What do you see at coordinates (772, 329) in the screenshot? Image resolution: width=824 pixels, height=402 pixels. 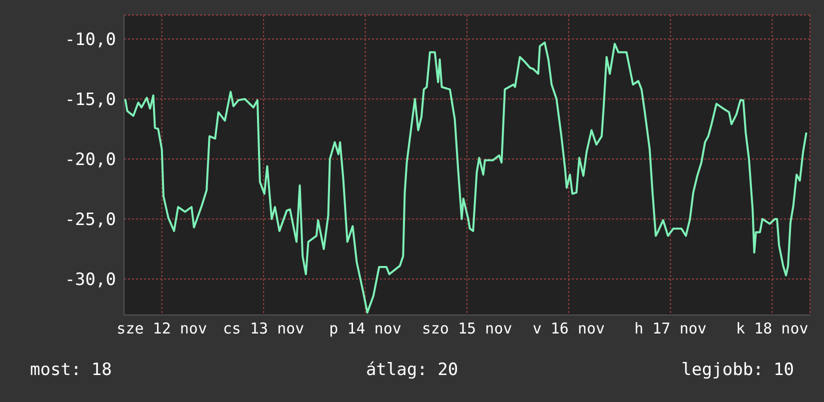 I see `x-tick-label: k 18 nov` at bounding box center [772, 329].